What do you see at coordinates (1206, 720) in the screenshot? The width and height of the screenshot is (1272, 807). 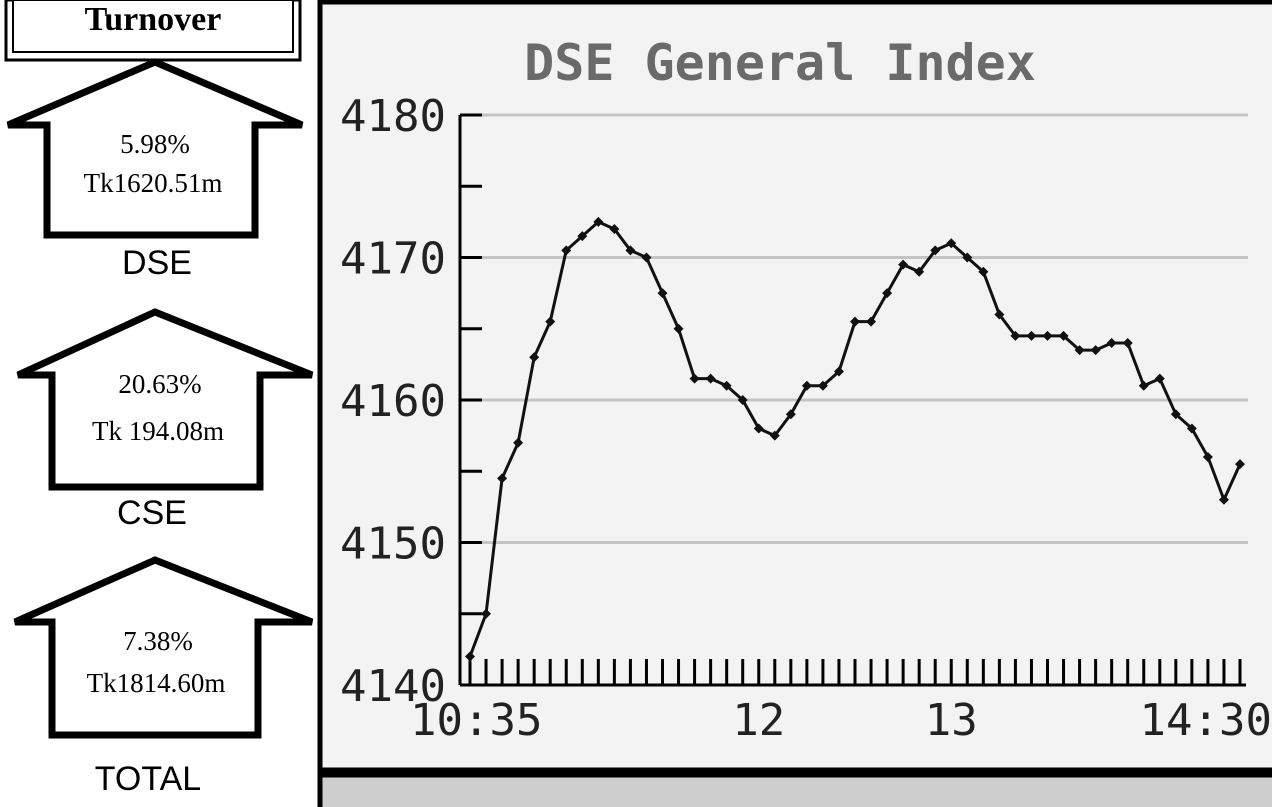 I see `x-tick-label: 14:30` at bounding box center [1206, 720].